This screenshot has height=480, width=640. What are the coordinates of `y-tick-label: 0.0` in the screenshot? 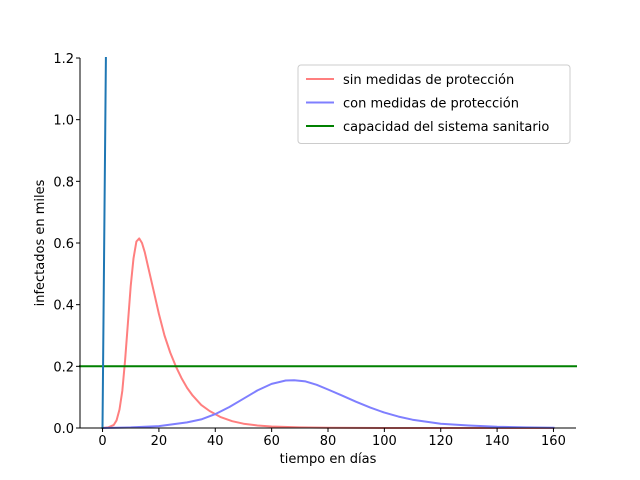 It's located at (63, 429).